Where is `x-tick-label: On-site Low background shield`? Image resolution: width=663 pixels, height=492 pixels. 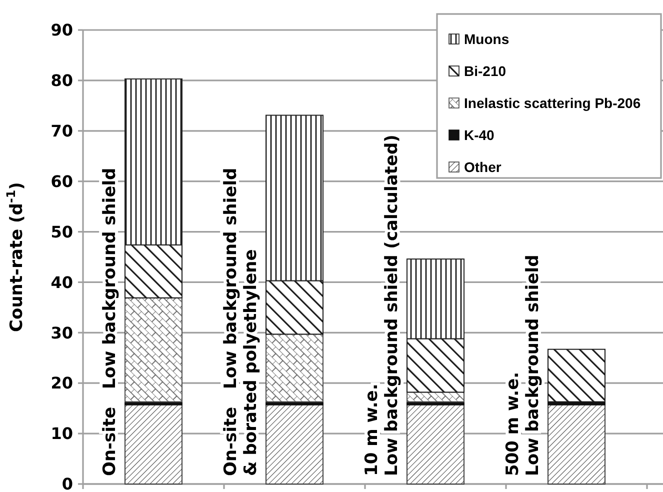
x-tick-label: On-site Low background shield is located at coordinates (110, 322).